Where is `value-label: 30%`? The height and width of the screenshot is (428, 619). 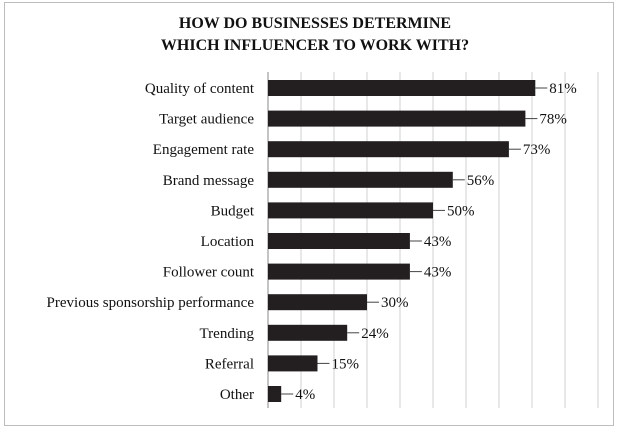
value-label: 30% is located at coordinates (395, 303).